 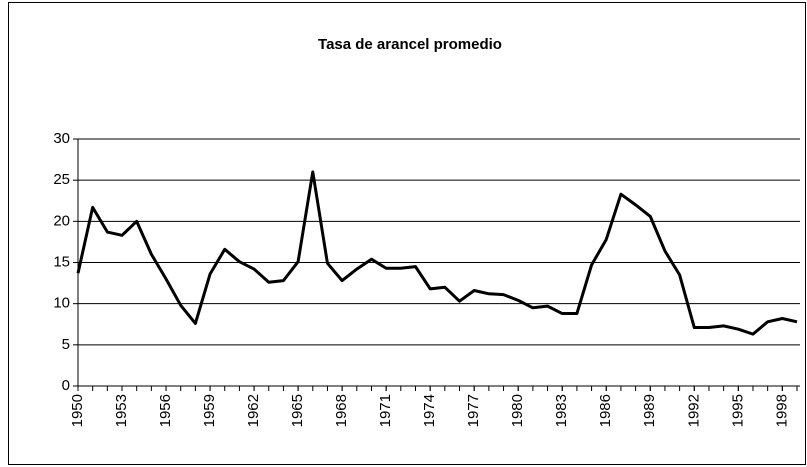 I want to click on y-tick-label: 15, so click(x=61, y=261).